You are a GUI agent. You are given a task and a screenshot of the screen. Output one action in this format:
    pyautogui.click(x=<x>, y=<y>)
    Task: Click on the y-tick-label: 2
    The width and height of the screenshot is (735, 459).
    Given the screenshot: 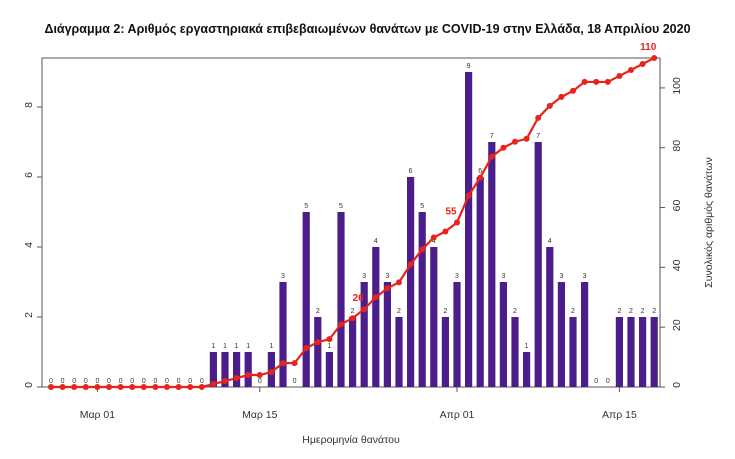 What is the action you would take?
    pyautogui.click(x=29, y=315)
    